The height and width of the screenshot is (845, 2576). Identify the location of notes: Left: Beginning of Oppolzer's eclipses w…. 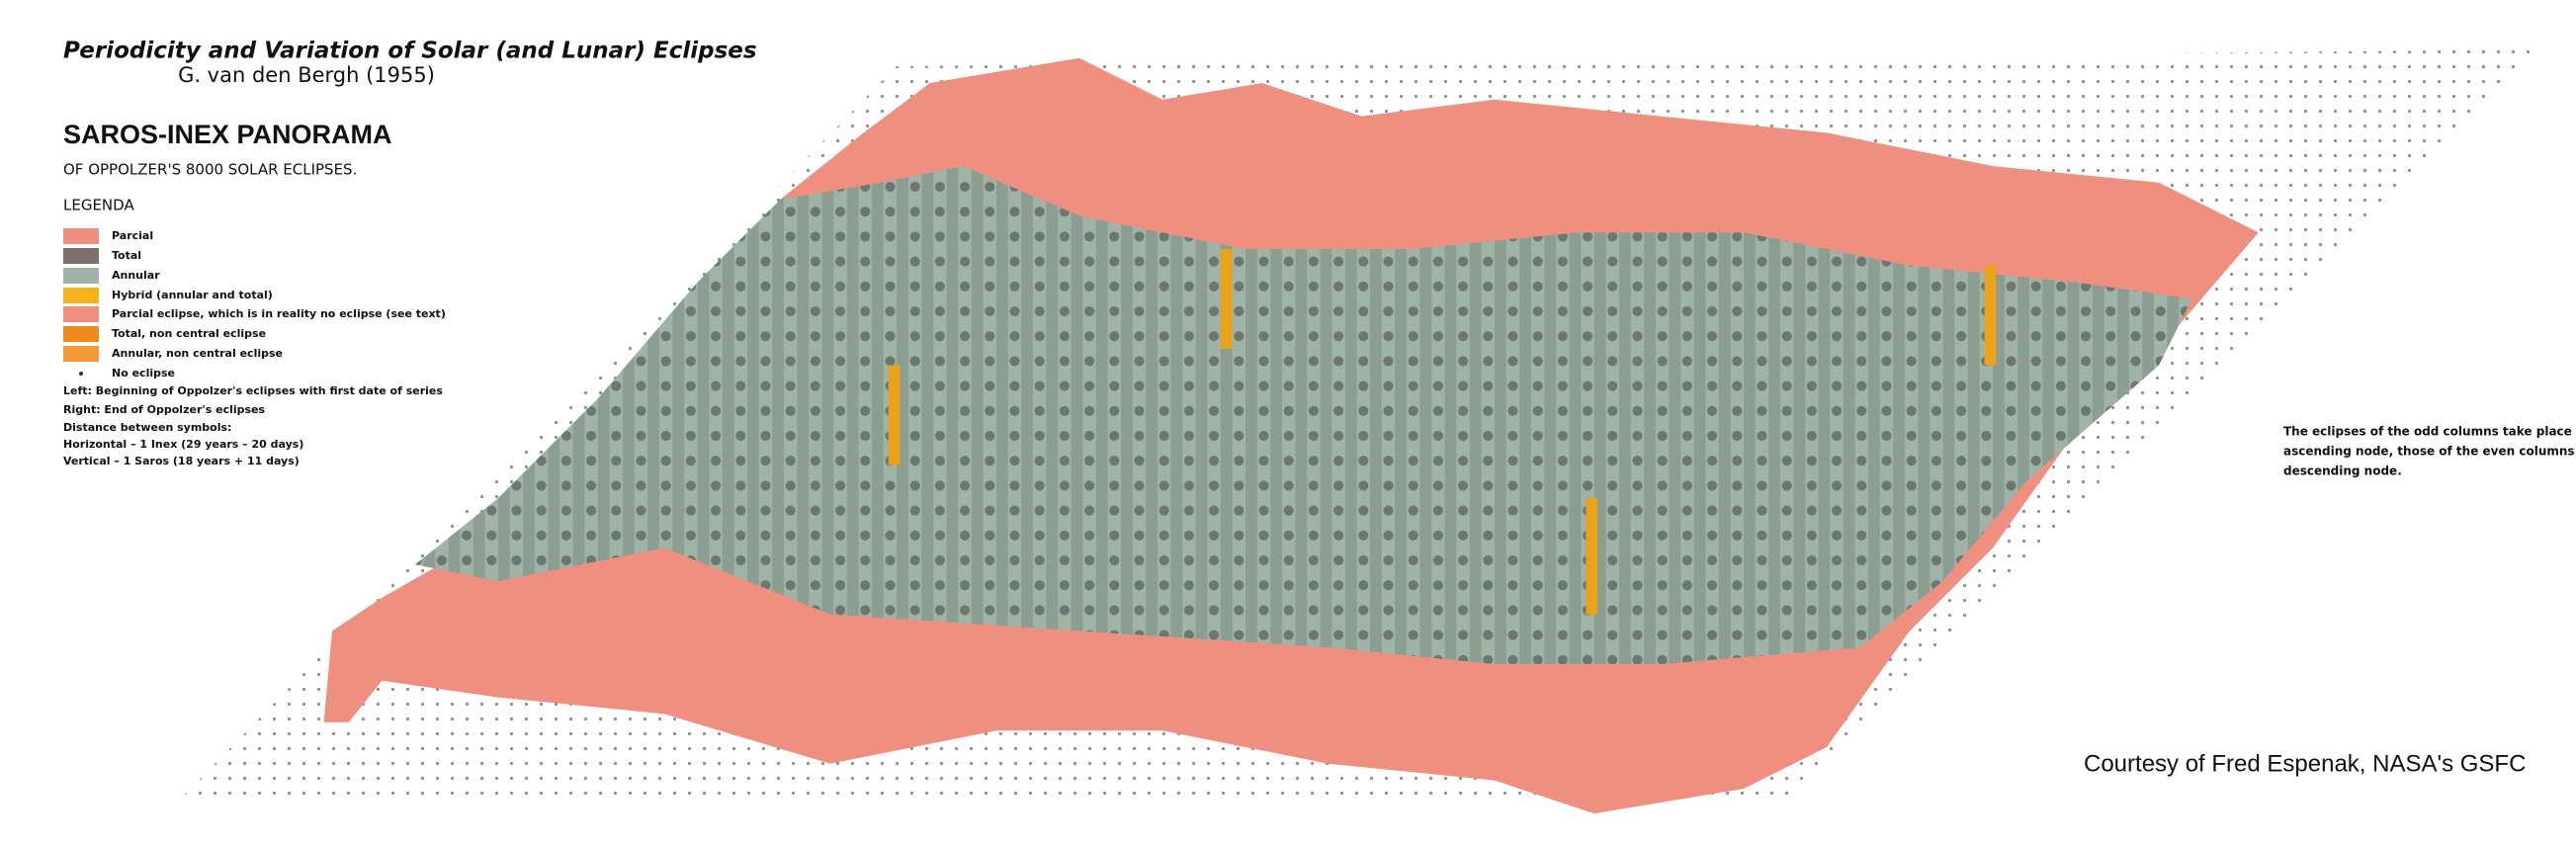
(253, 426).